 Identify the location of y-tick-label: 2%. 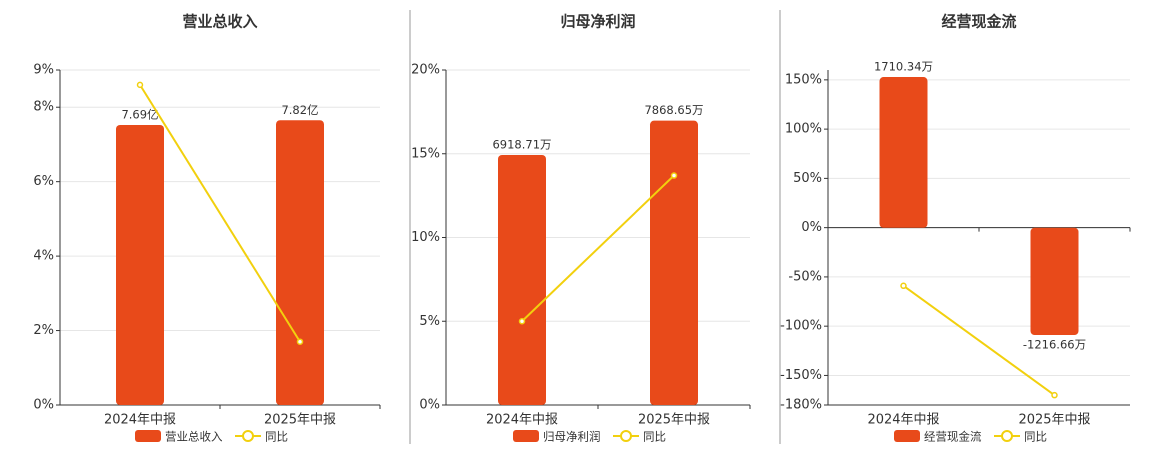
(43, 330).